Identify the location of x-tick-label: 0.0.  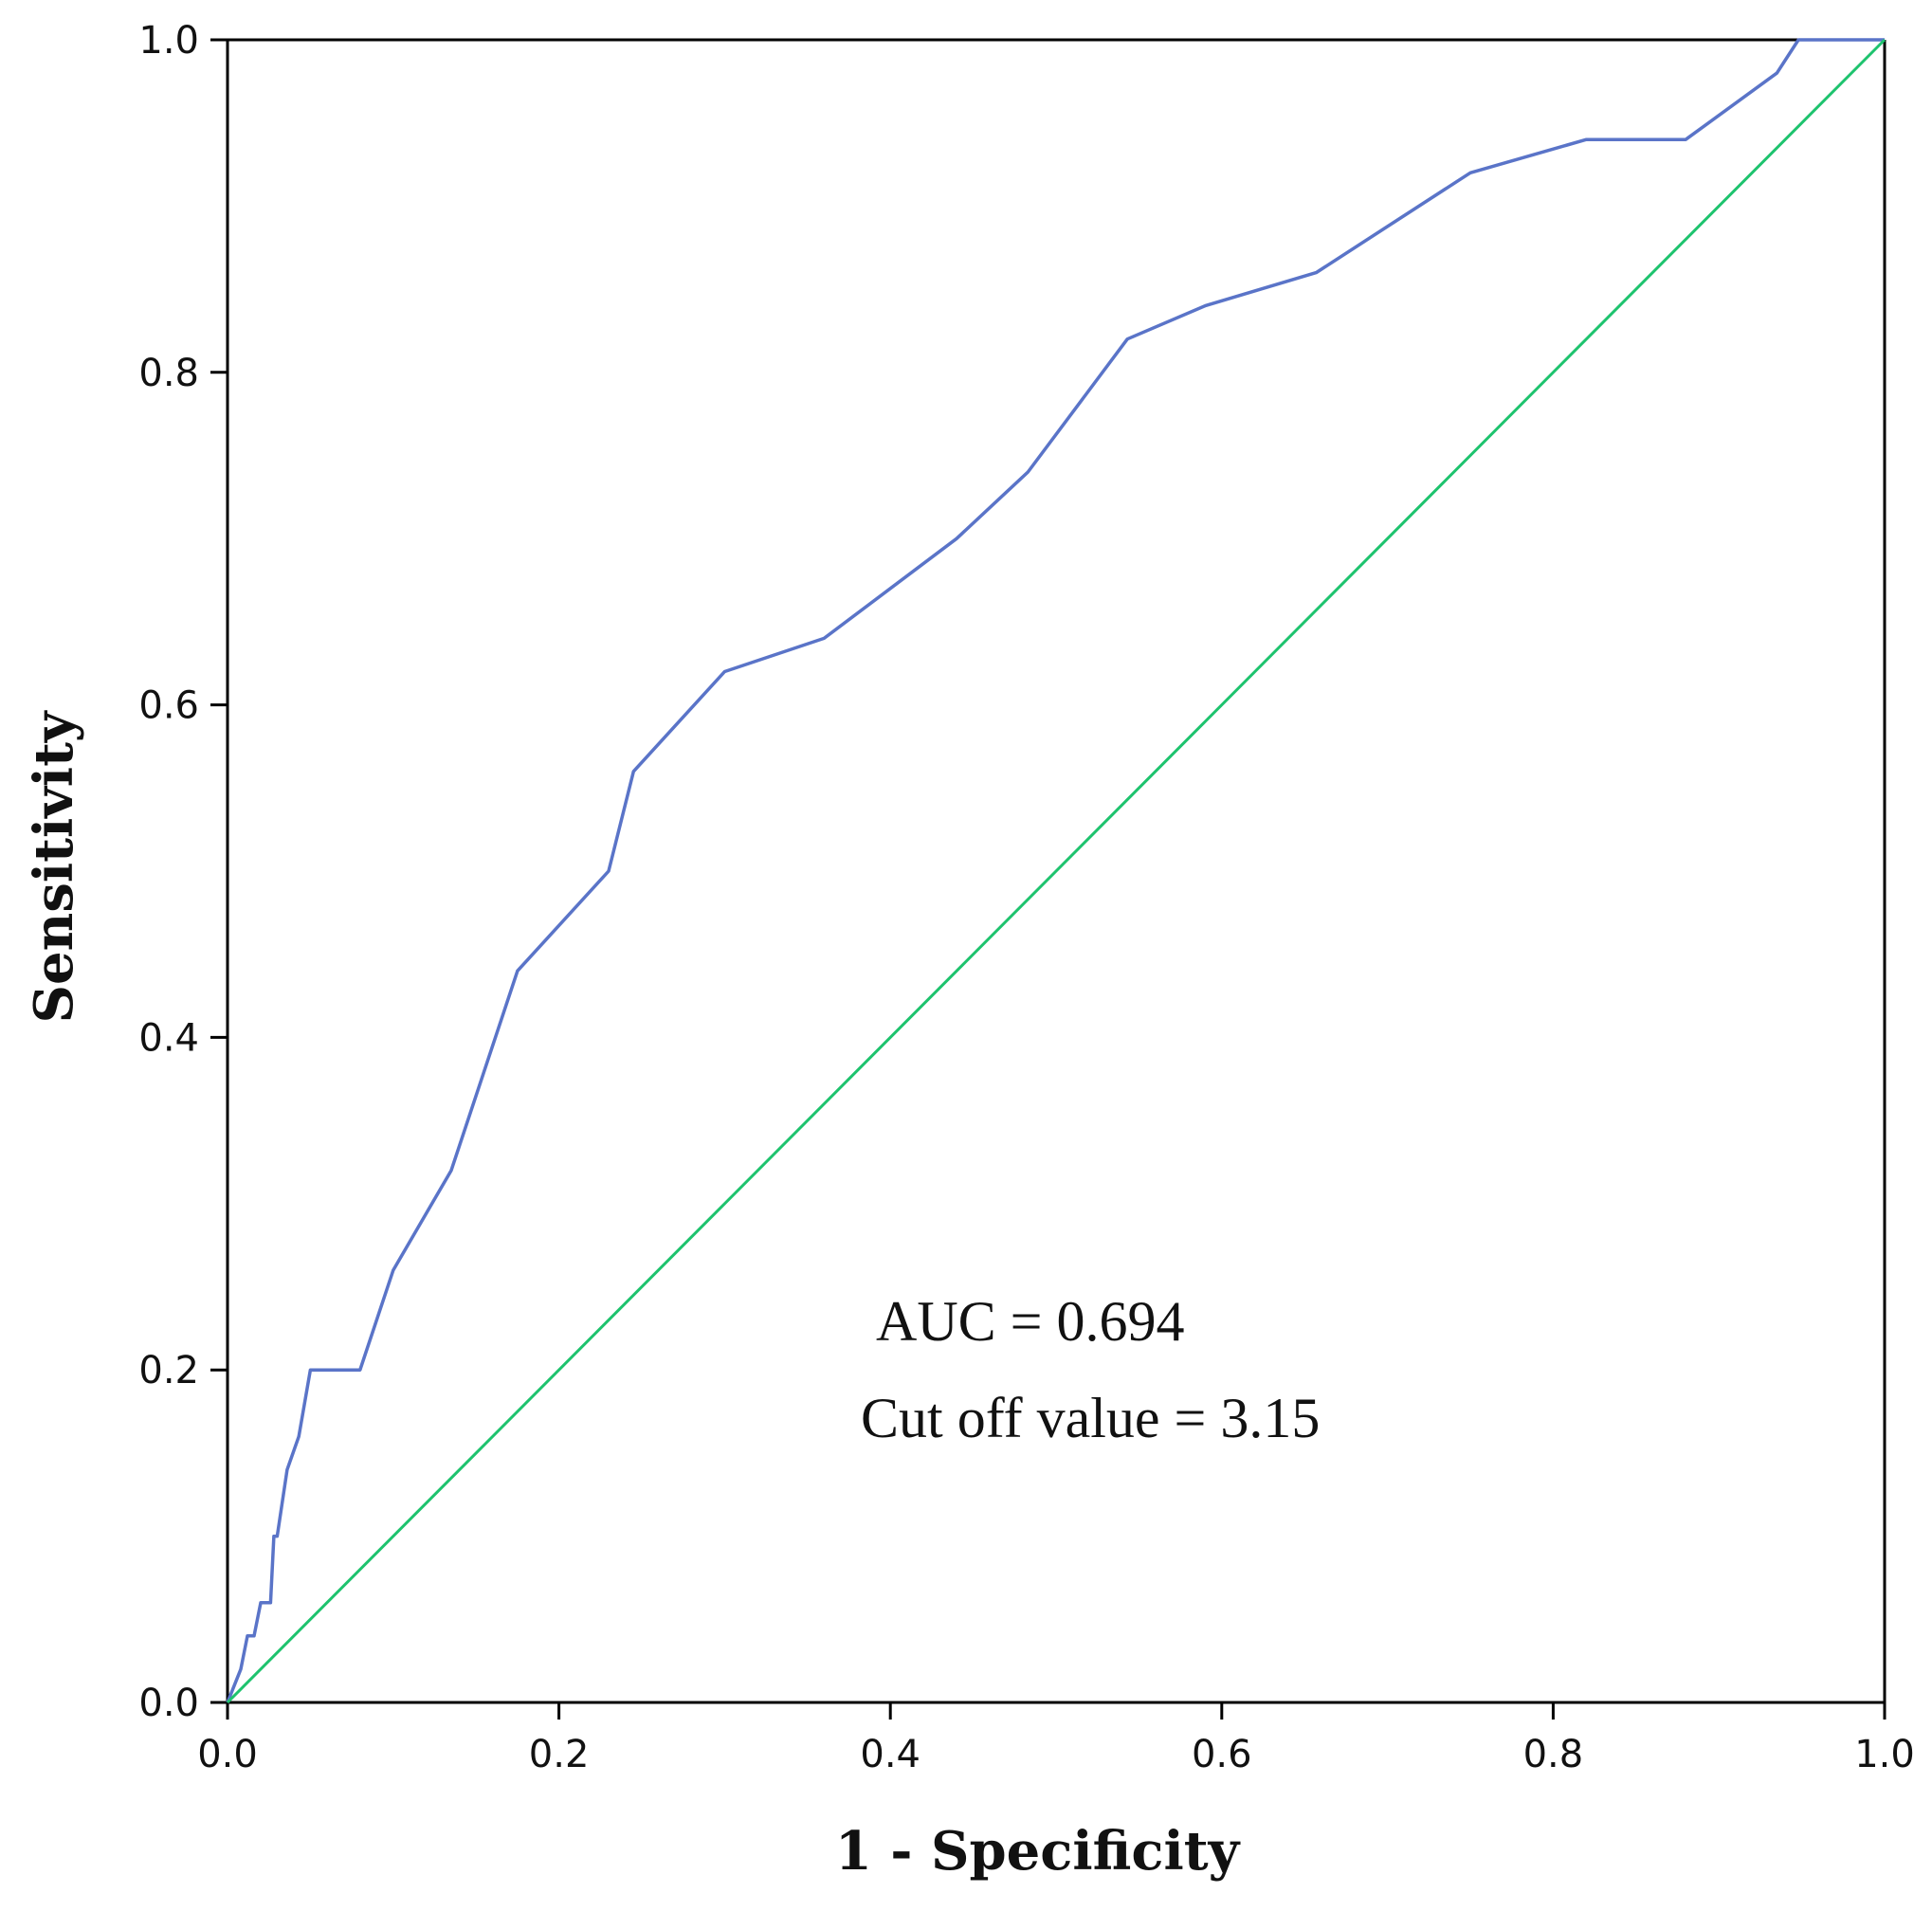
(228, 1754).